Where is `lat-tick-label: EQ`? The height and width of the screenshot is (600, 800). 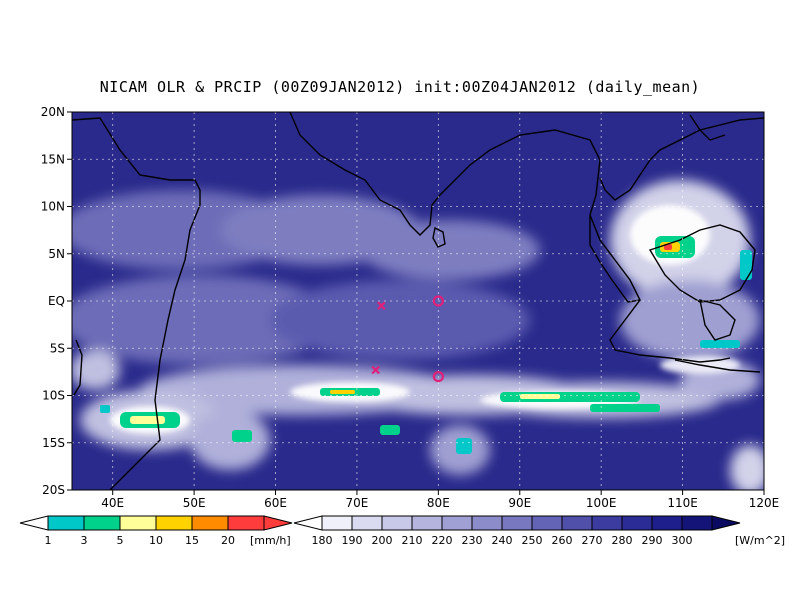
lat-tick-label: EQ is located at coordinates (56, 301).